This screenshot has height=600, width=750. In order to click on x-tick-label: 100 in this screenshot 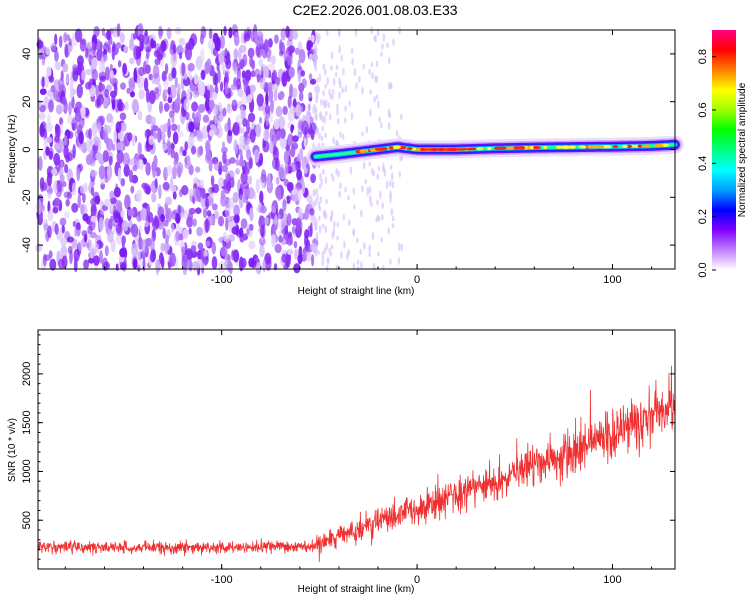, I will do `click(612, 580)`.